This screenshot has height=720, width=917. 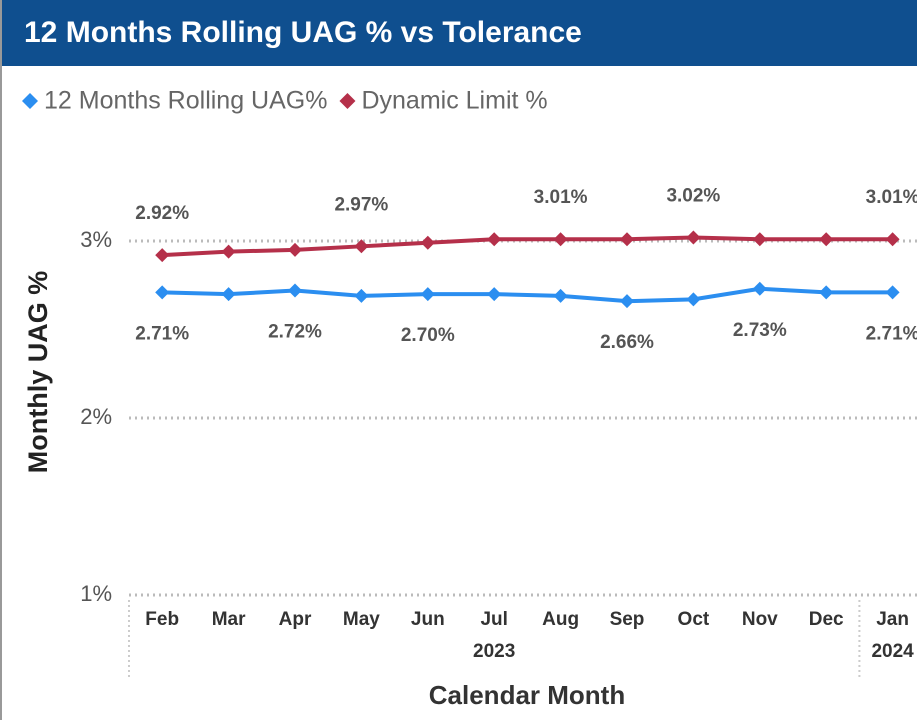 What do you see at coordinates (428, 619) in the screenshot?
I see `x-tick-label: Jun` at bounding box center [428, 619].